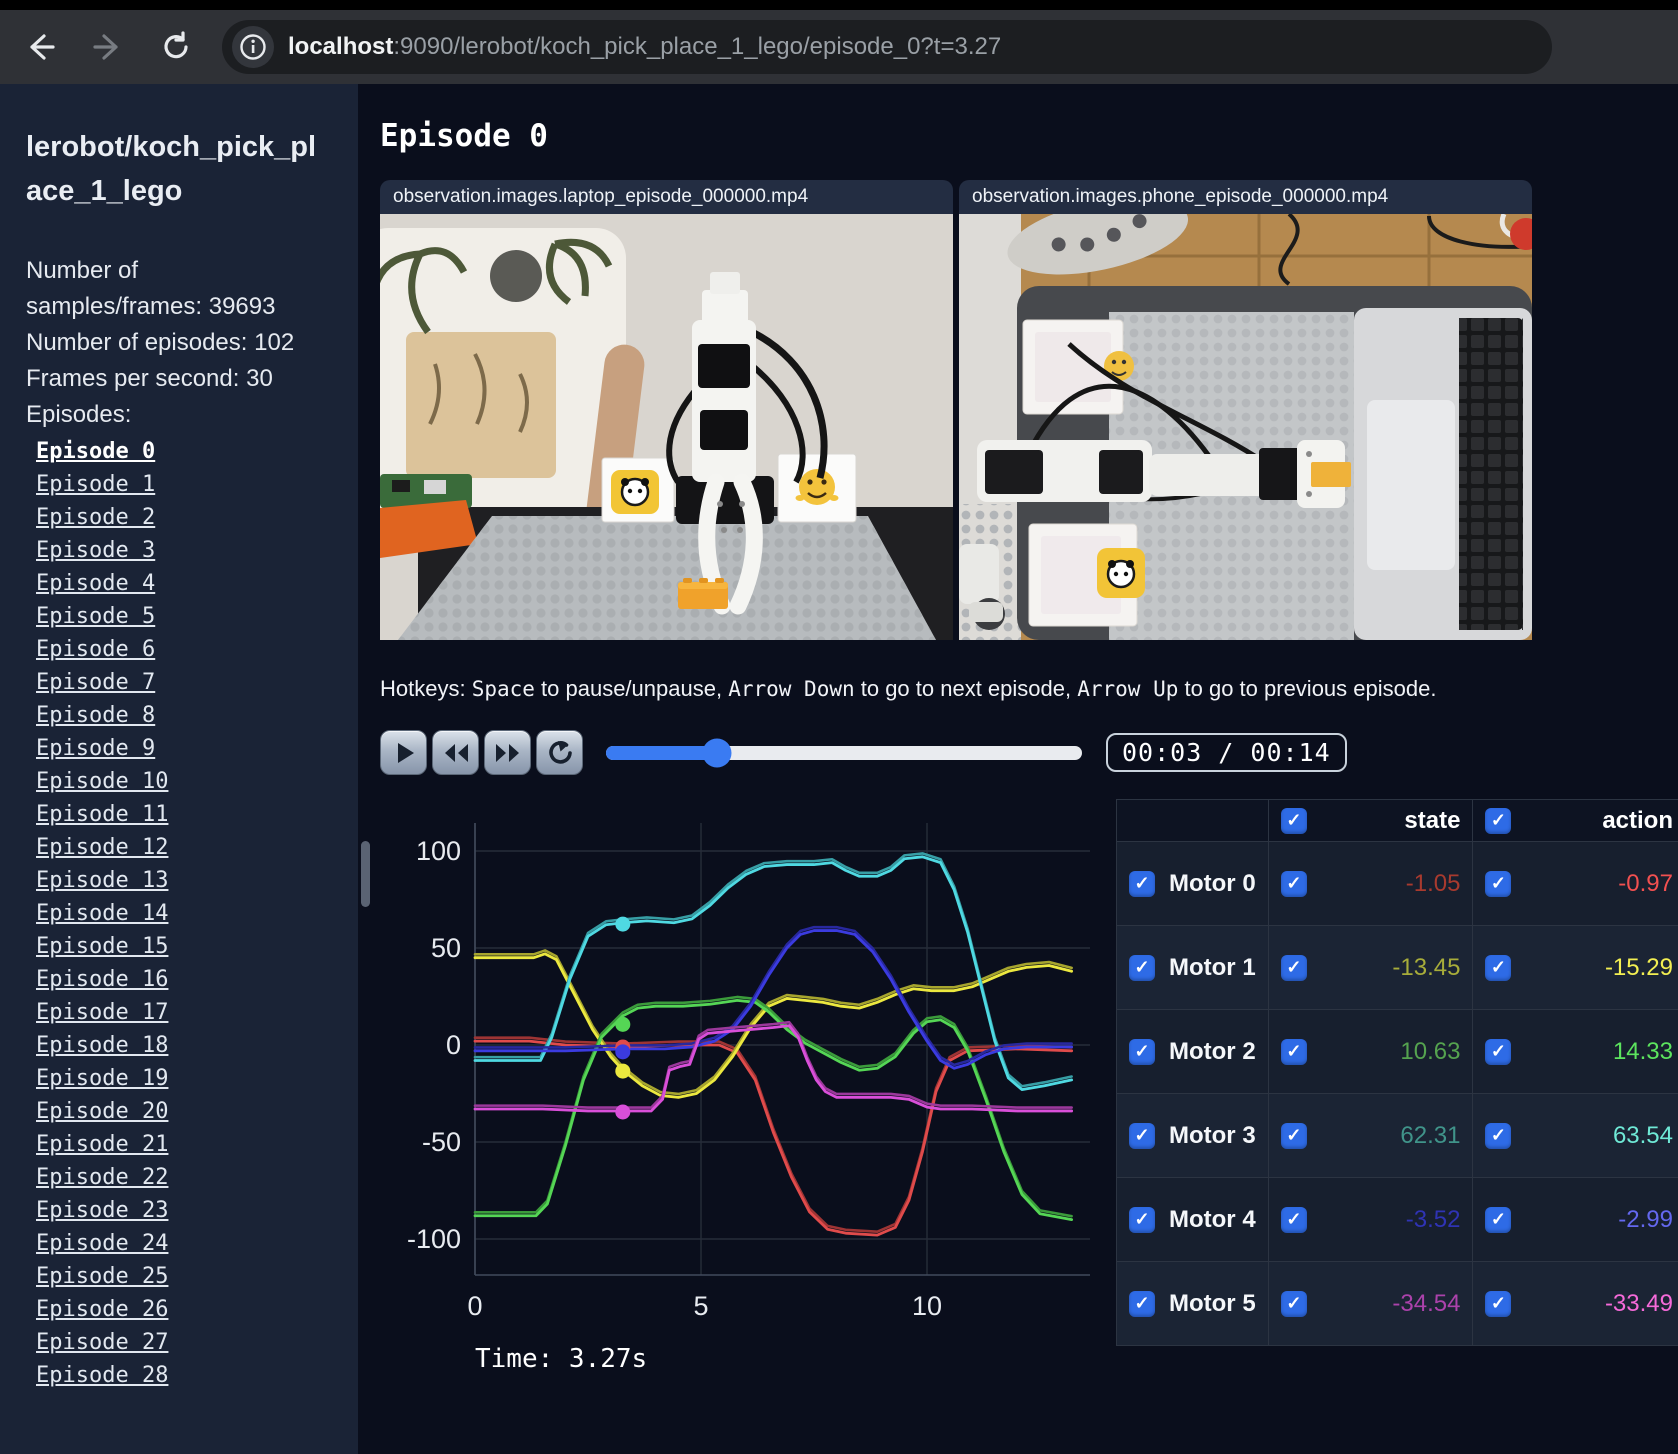 The width and height of the screenshot is (1678, 1454). I want to click on sidebar-item-episode-1: Episode 1, so click(96, 484).